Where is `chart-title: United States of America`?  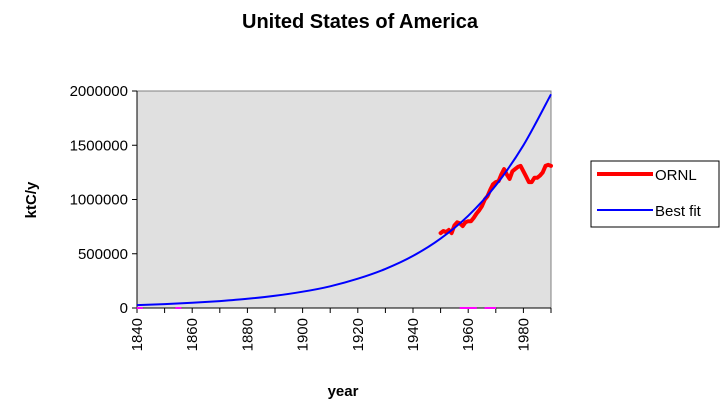
chart-title: United States of America is located at coordinates (360, 22).